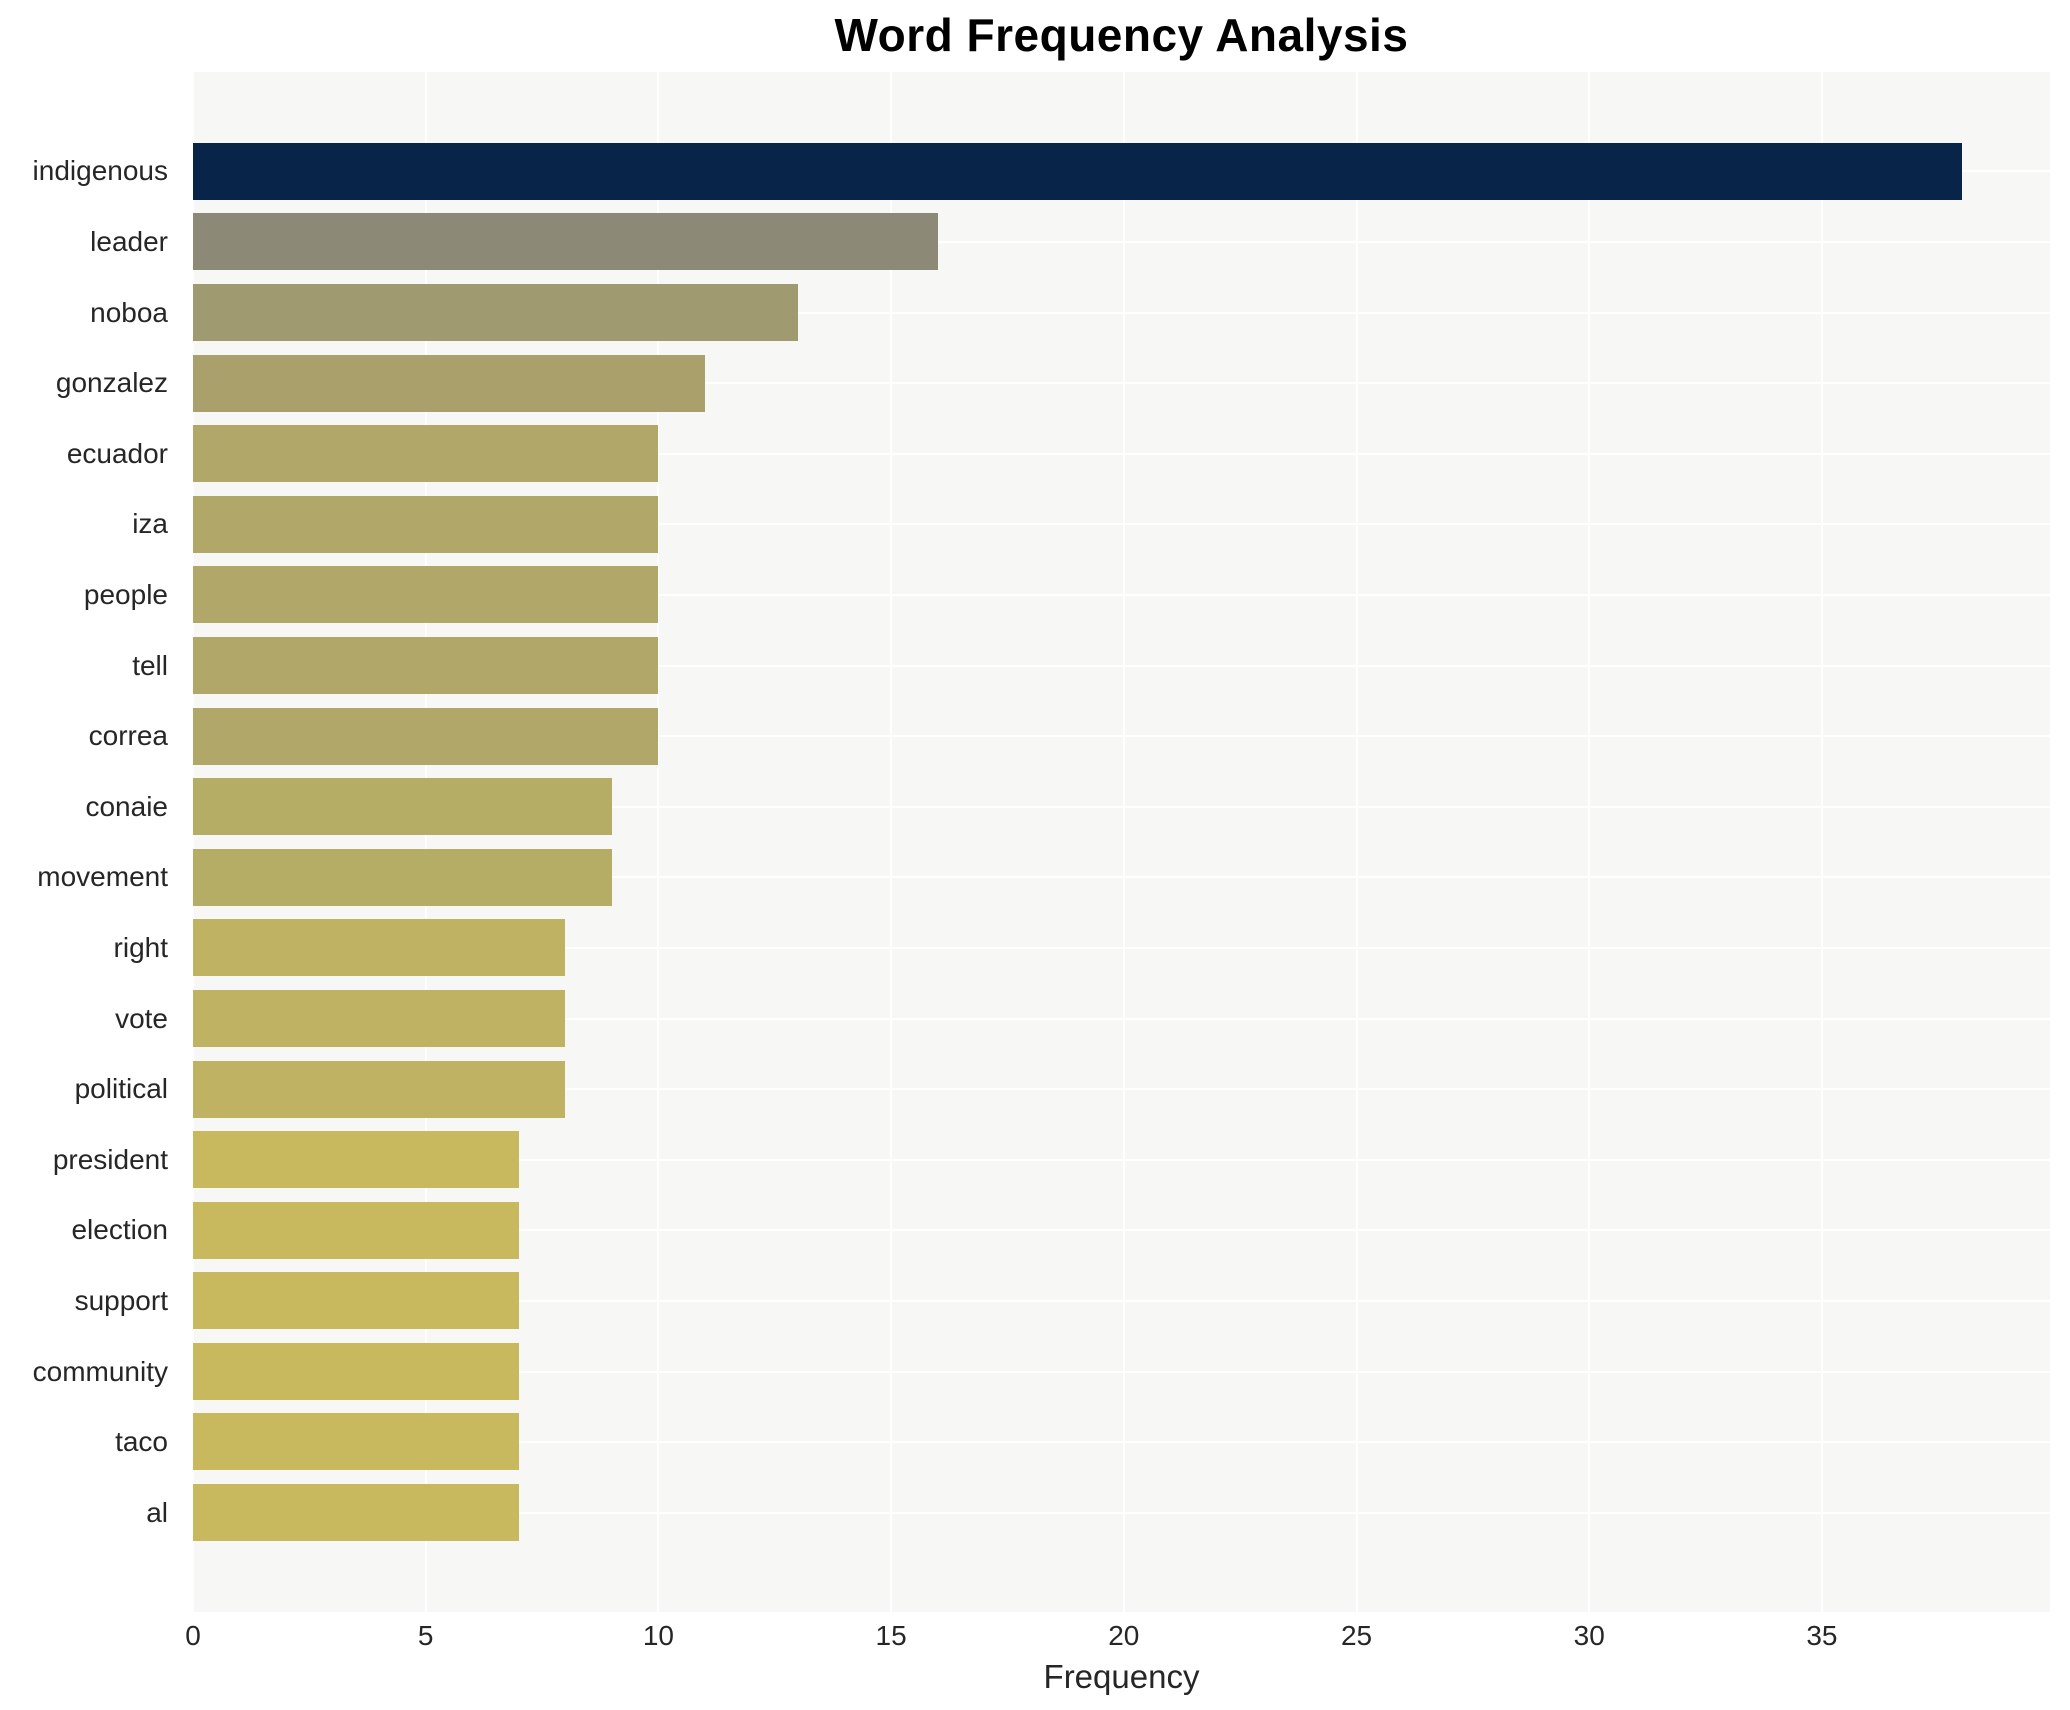  I want to click on bar-support, so click(356, 1301).